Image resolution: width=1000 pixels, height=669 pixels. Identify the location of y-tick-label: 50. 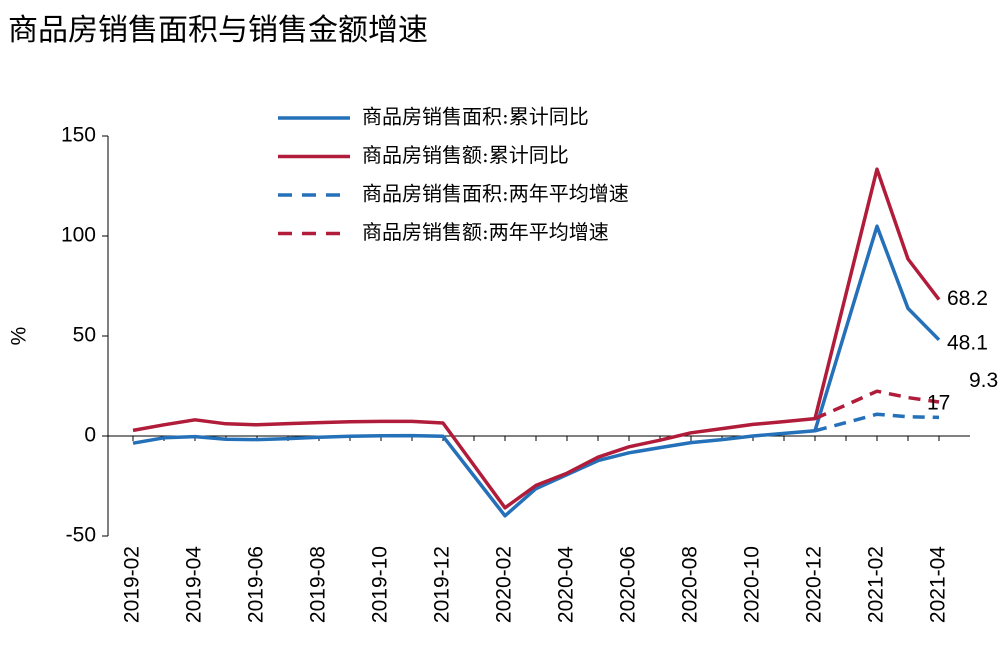
(84, 335).